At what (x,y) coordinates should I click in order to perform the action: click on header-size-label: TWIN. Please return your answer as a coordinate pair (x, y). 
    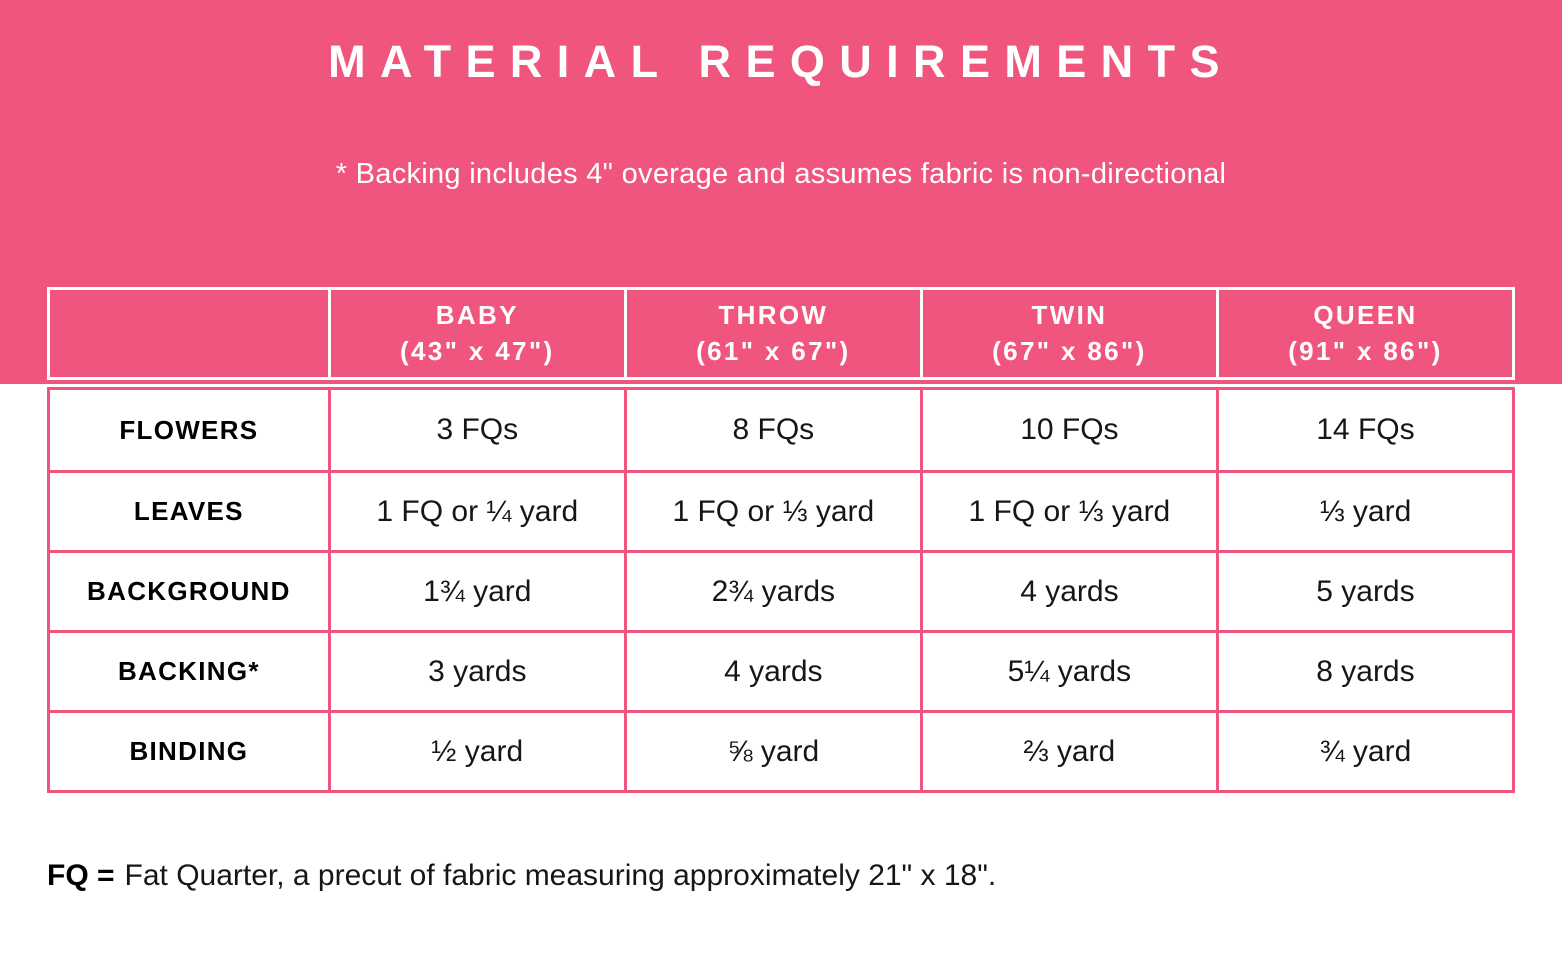
    Looking at the image, I should click on (1069, 315).